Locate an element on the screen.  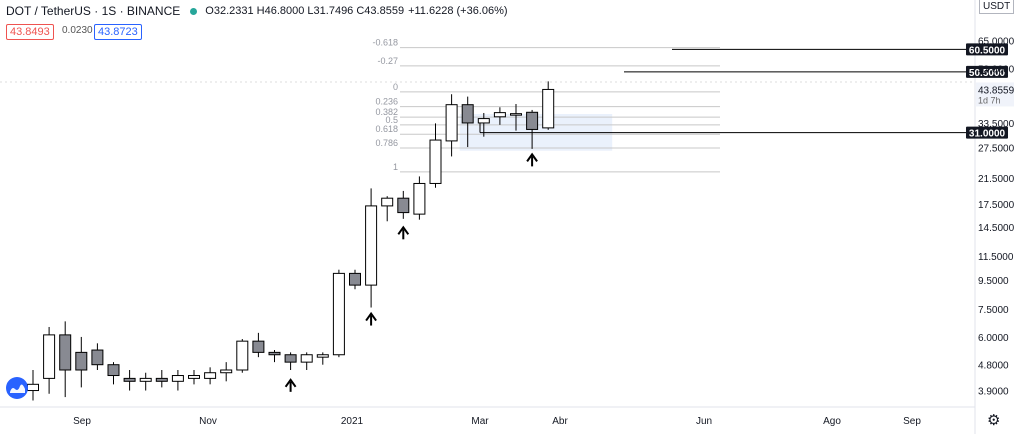
price-tick-label: 27.5000 is located at coordinates (996, 149).